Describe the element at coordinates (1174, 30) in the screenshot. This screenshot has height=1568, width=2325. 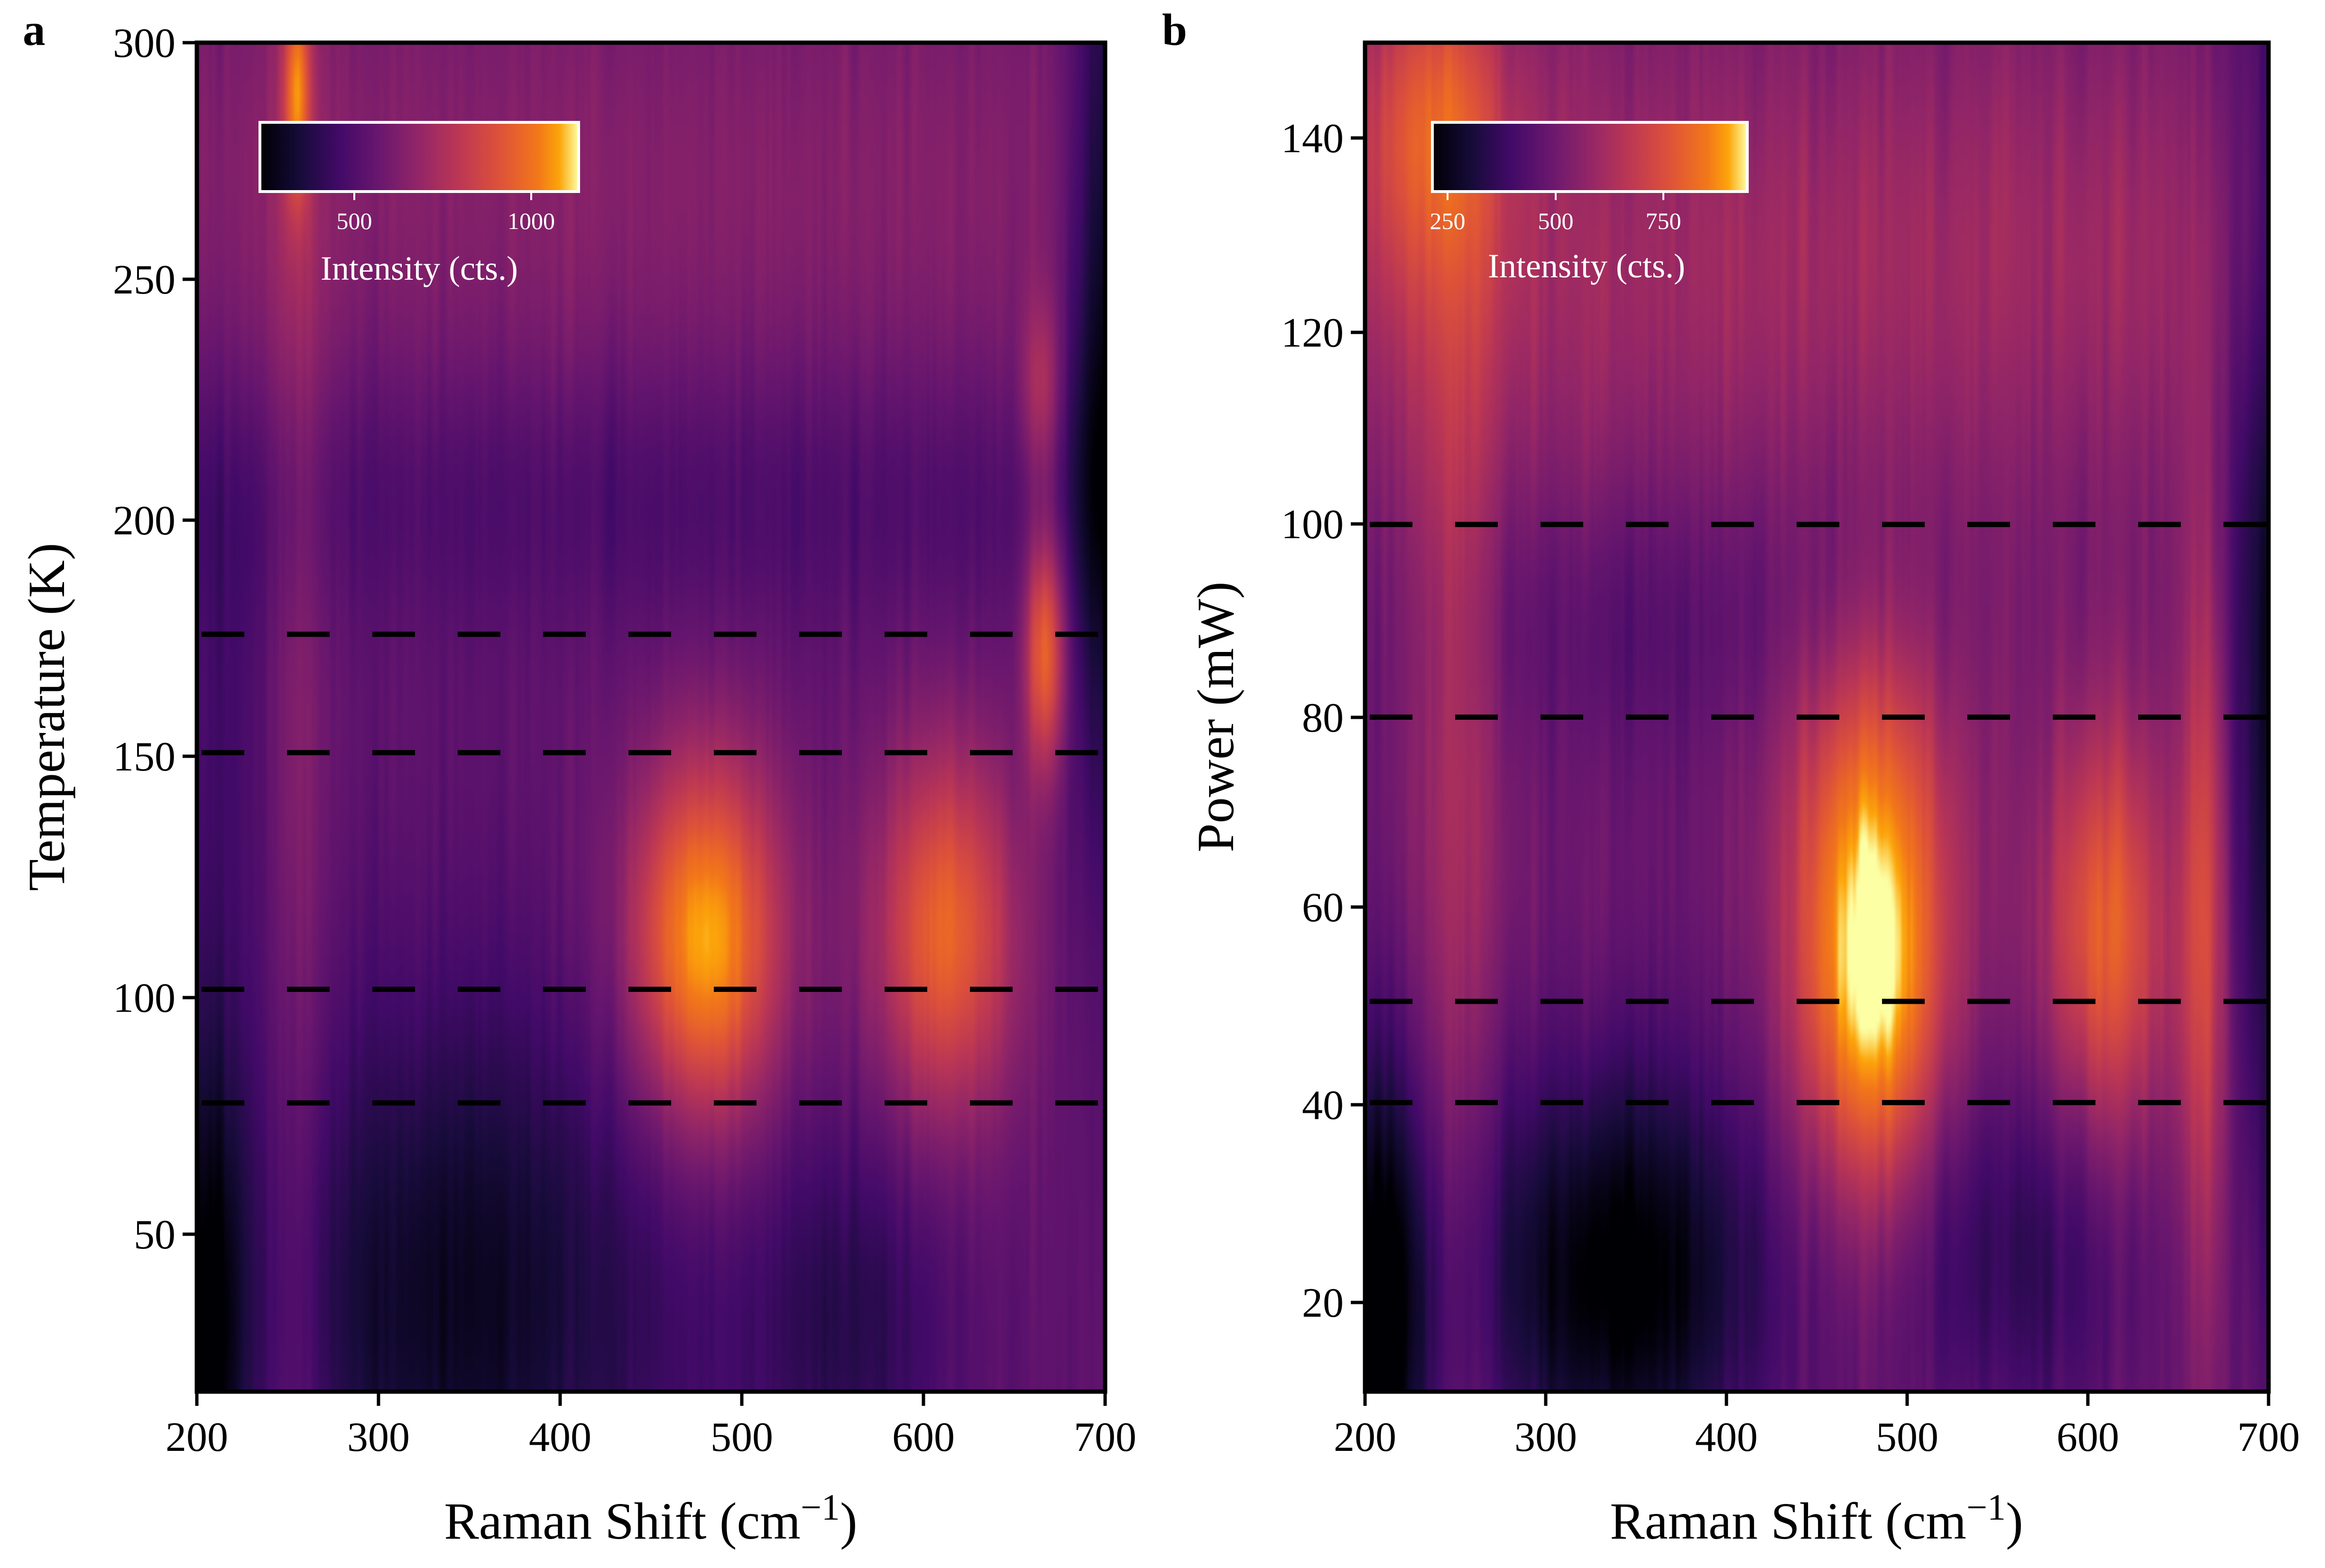
I see `panel-label-b: b` at that location.